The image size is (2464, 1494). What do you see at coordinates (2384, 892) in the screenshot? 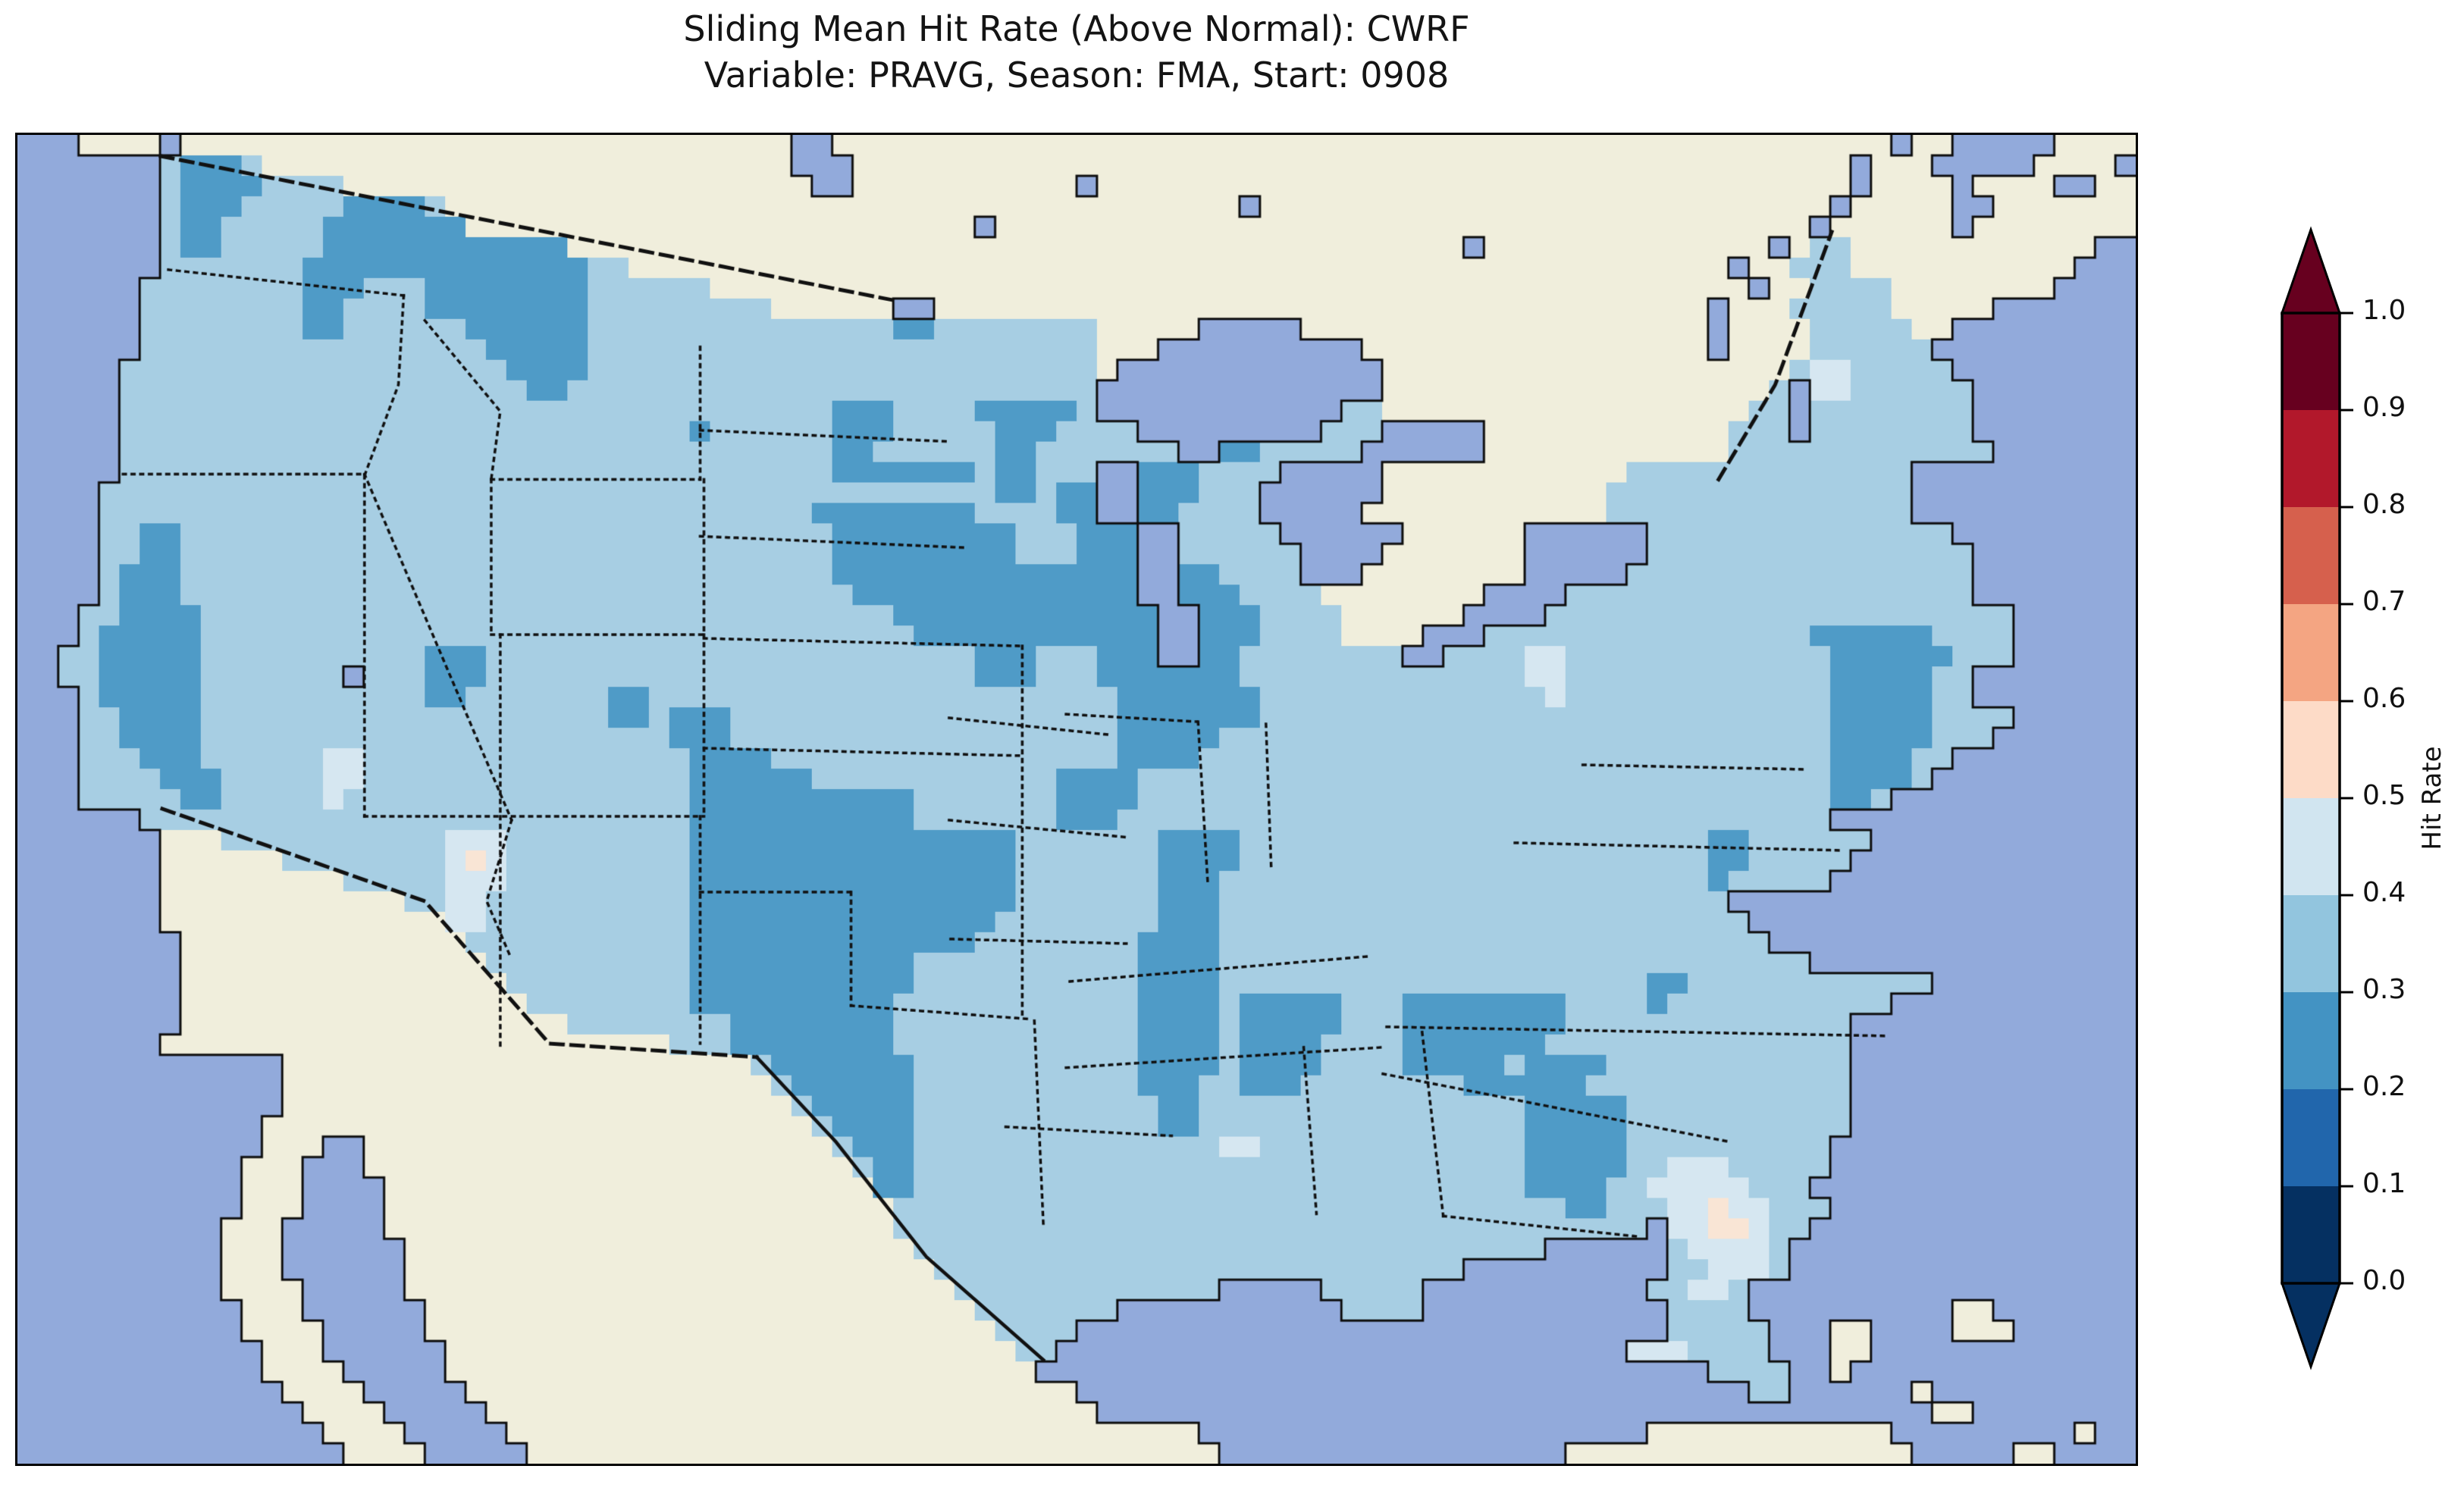
I see `colorbar-tick-label: 0.4` at bounding box center [2384, 892].